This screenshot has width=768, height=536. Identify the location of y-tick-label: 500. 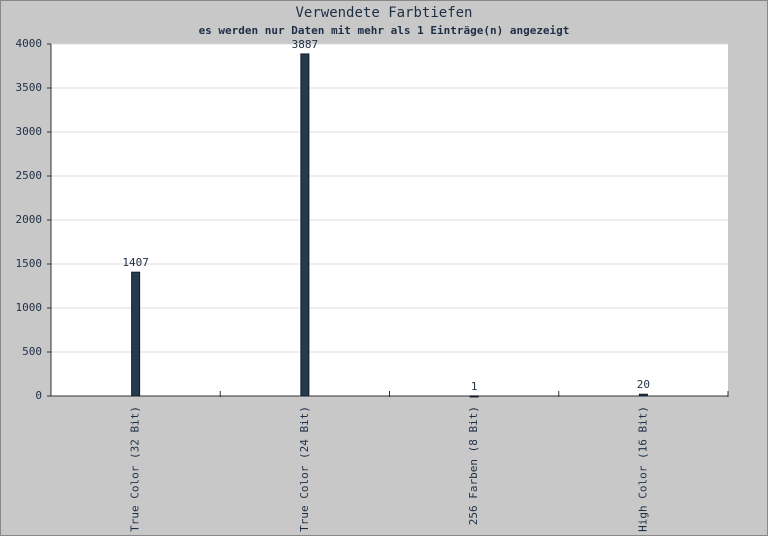
(32, 351).